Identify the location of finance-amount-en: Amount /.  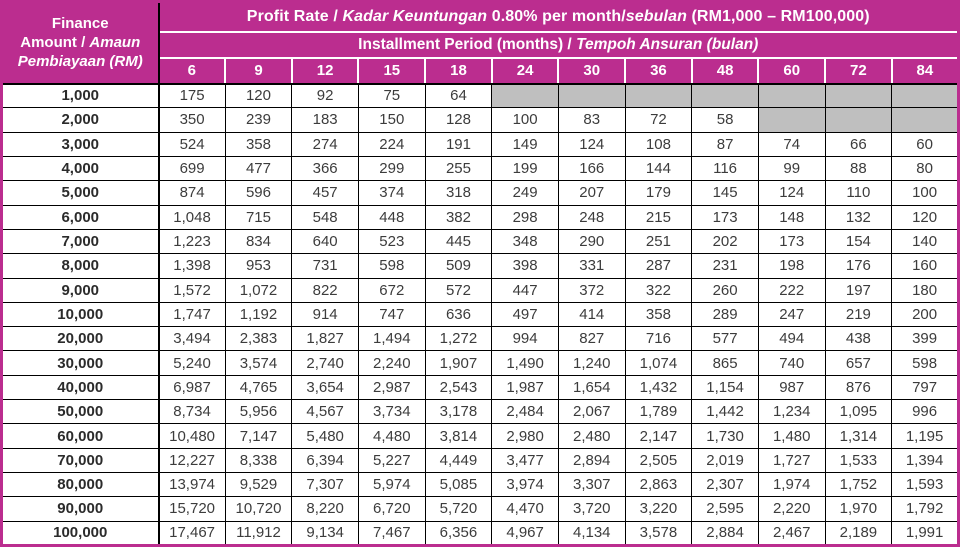
(55, 43).